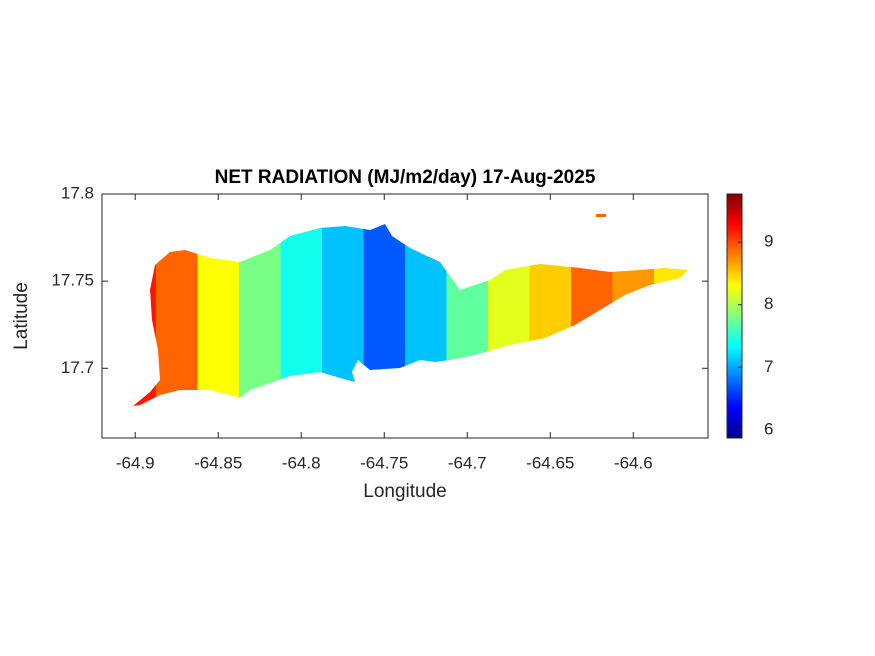  What do you see at coordinates (77, 192) in the screenshot?
I see `y-tick-label: 17.8` at bounding box center [77, 192].